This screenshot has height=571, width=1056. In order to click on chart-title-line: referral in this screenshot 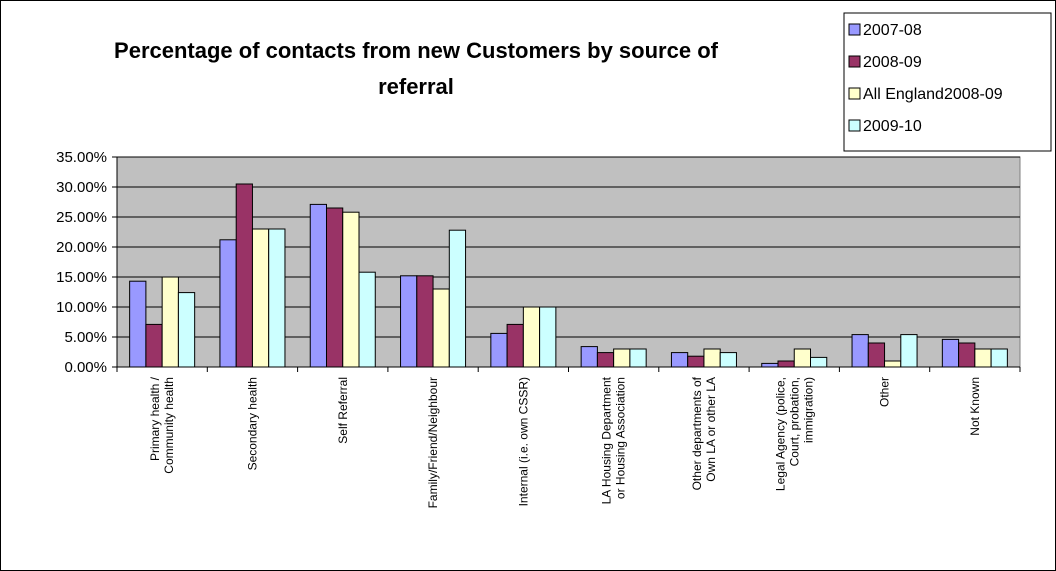, I will do `click(416, 86)`.